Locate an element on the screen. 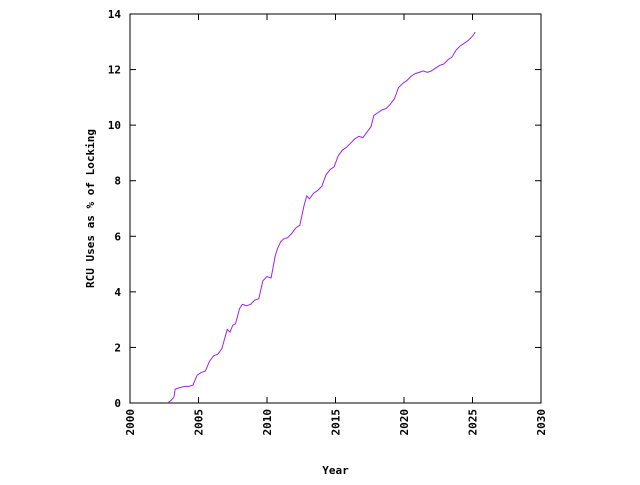  x-tick-label: 2025 is located at coordinates (473, 422).